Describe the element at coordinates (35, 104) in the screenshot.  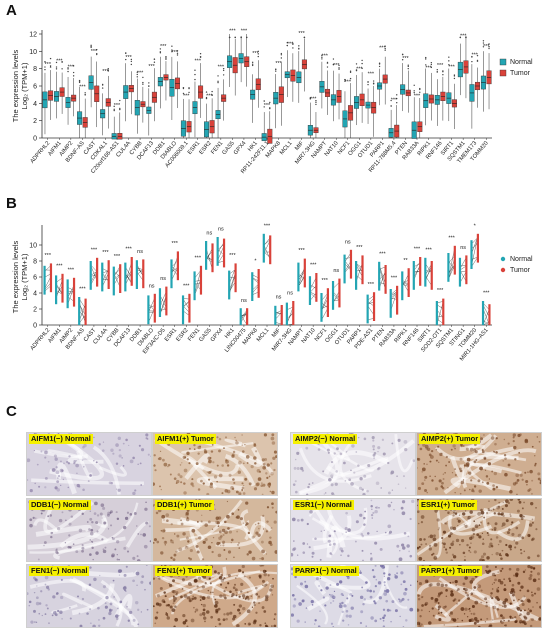
I see `y-tick-label: 4` at that location.